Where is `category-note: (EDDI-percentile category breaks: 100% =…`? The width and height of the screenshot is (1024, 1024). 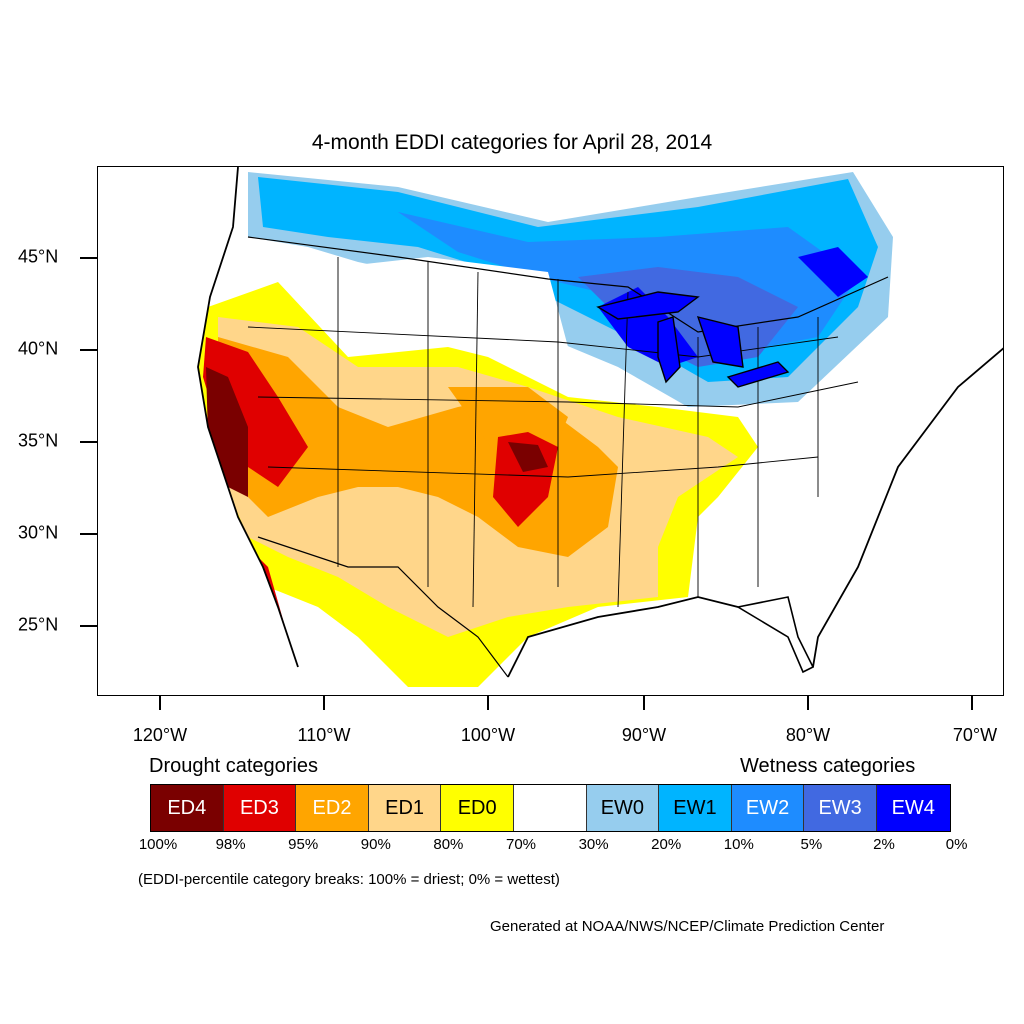
category-note: (EDDI-percentile category breaks: 100% =… is located at coordinates (349, 879).